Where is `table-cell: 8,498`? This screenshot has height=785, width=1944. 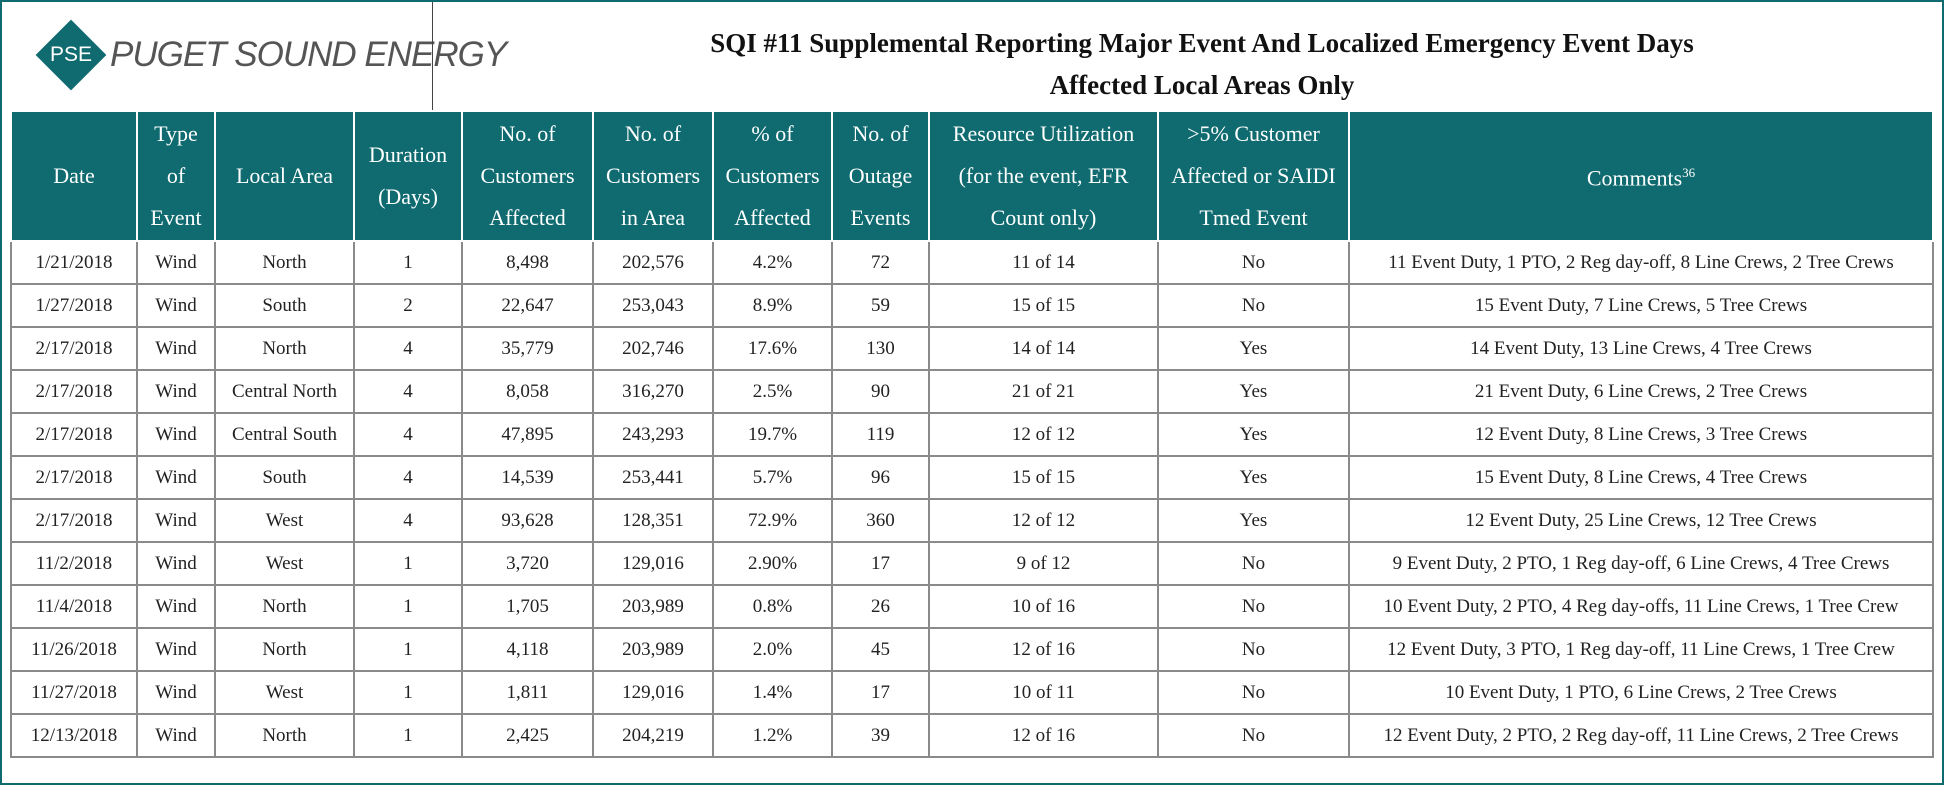
table-cell: 8,498 is located at coordinates (527, 262).